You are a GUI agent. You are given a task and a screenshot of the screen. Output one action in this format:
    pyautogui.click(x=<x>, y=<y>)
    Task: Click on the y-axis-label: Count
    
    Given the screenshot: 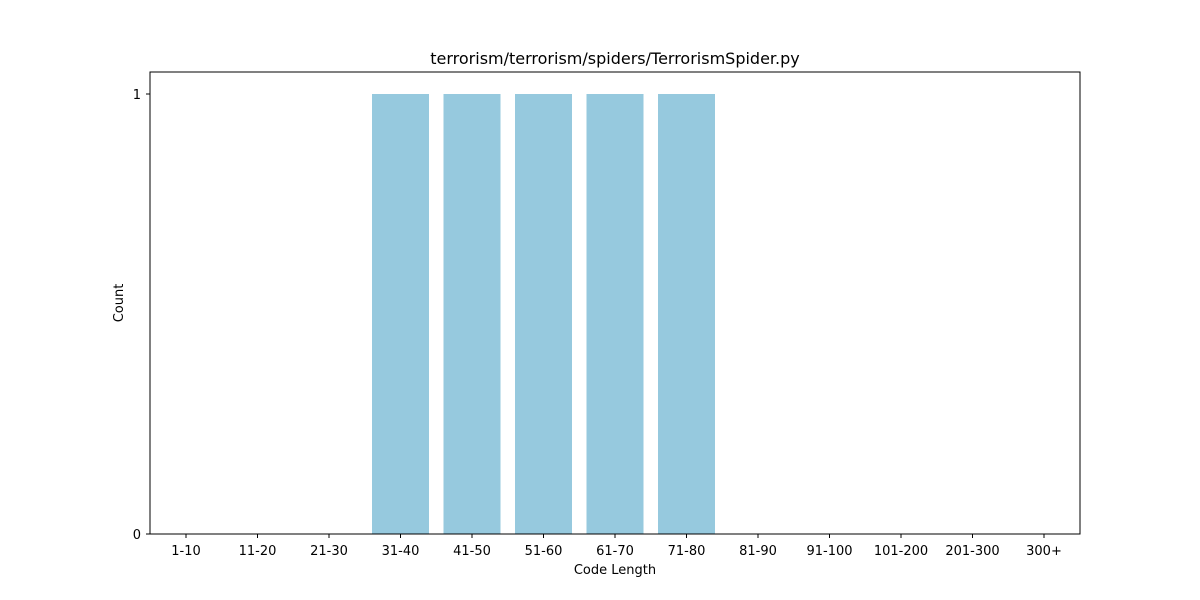 What is the action you would take?
    pyautogui.click(x=119, y=303)
    